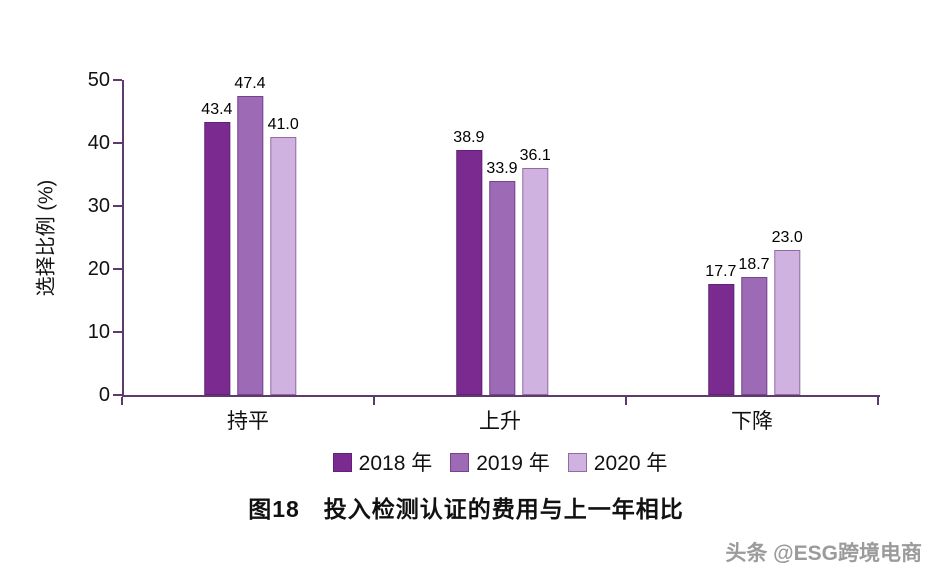 Image resolution: width=932 pixels, height=573 pixels. I want to click on y-tick-label: 40, so click(98, 143).